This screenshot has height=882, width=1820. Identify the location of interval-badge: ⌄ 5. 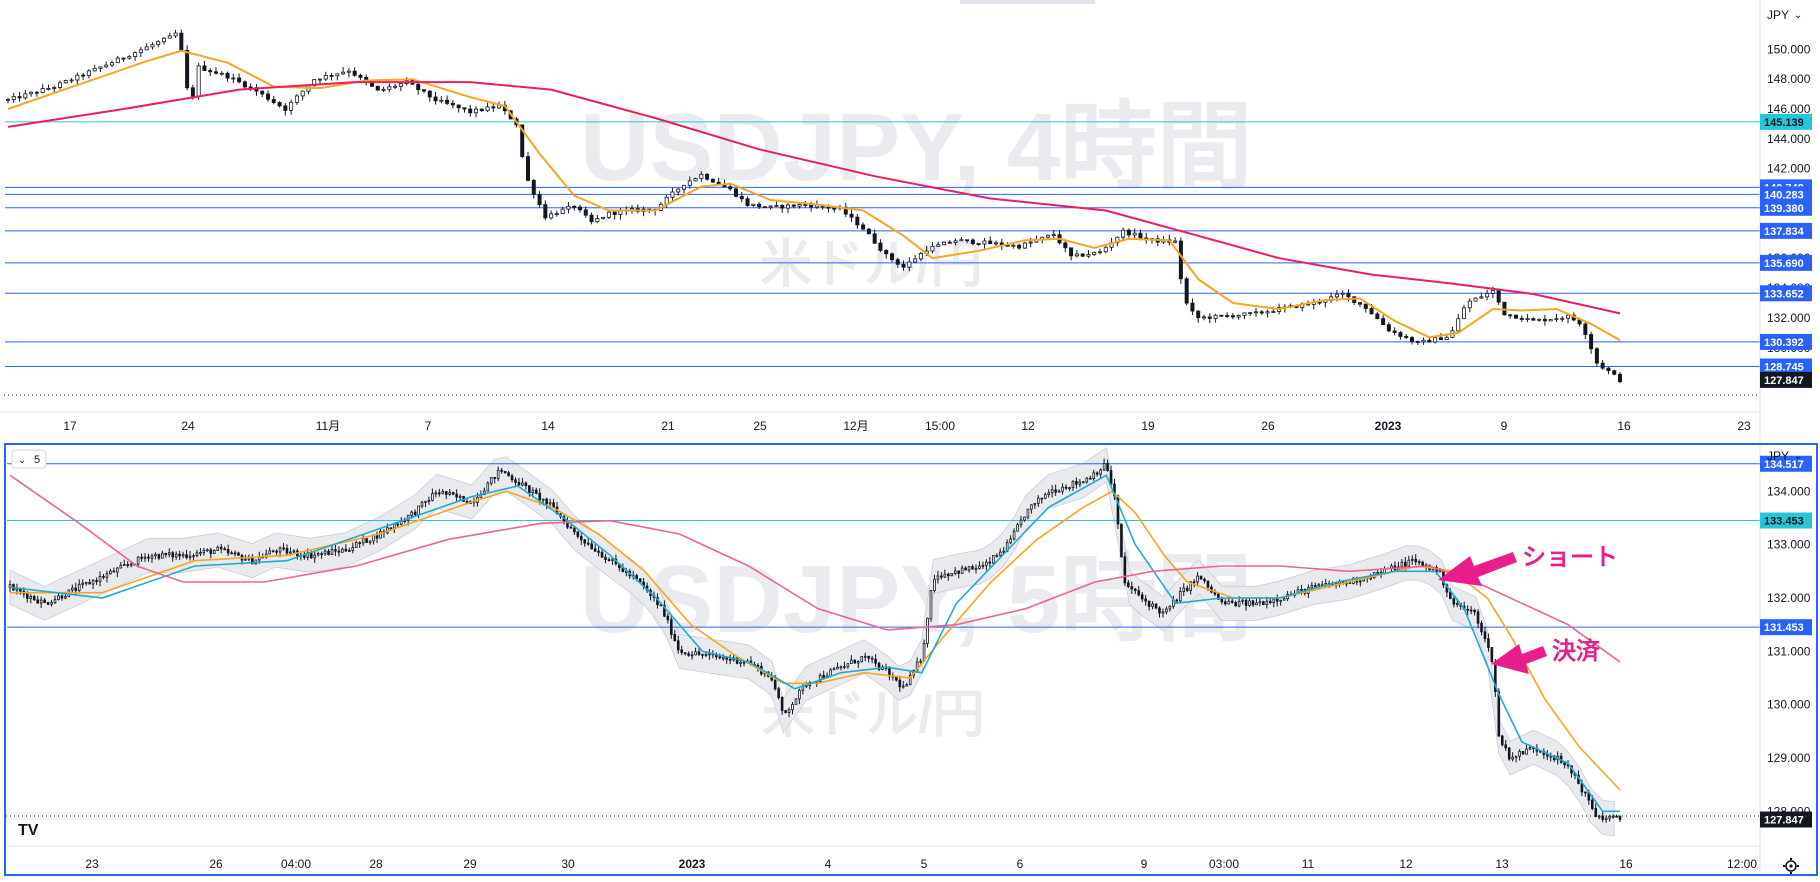
(29, 459).